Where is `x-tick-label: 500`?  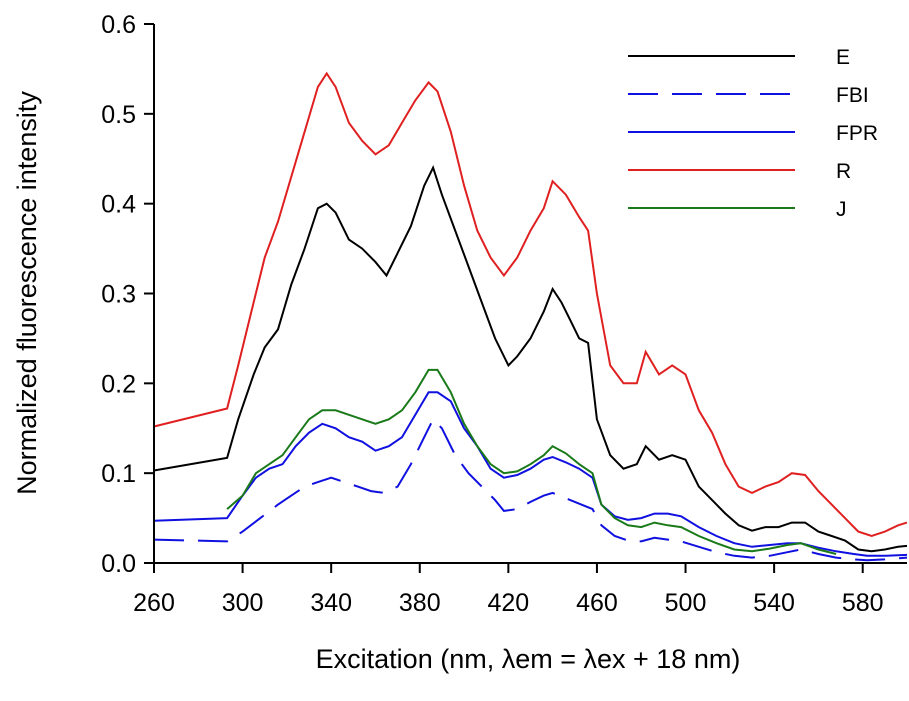
x-tick-label: 500 is located at coordinates (686, 603).